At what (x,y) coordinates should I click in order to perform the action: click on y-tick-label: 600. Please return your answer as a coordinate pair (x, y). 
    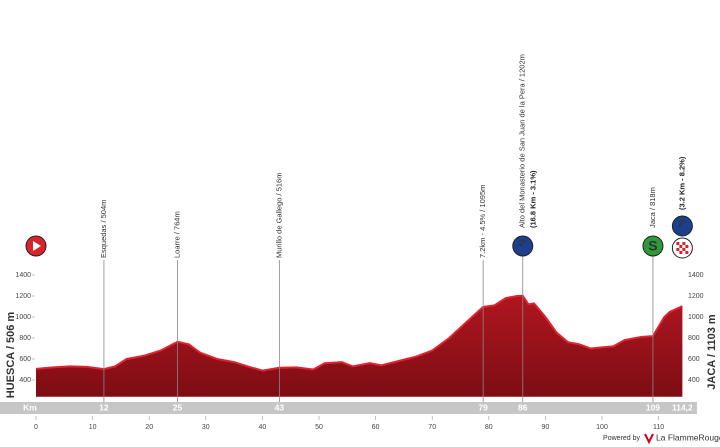
    Looking at the image, I should click on (25, 359).